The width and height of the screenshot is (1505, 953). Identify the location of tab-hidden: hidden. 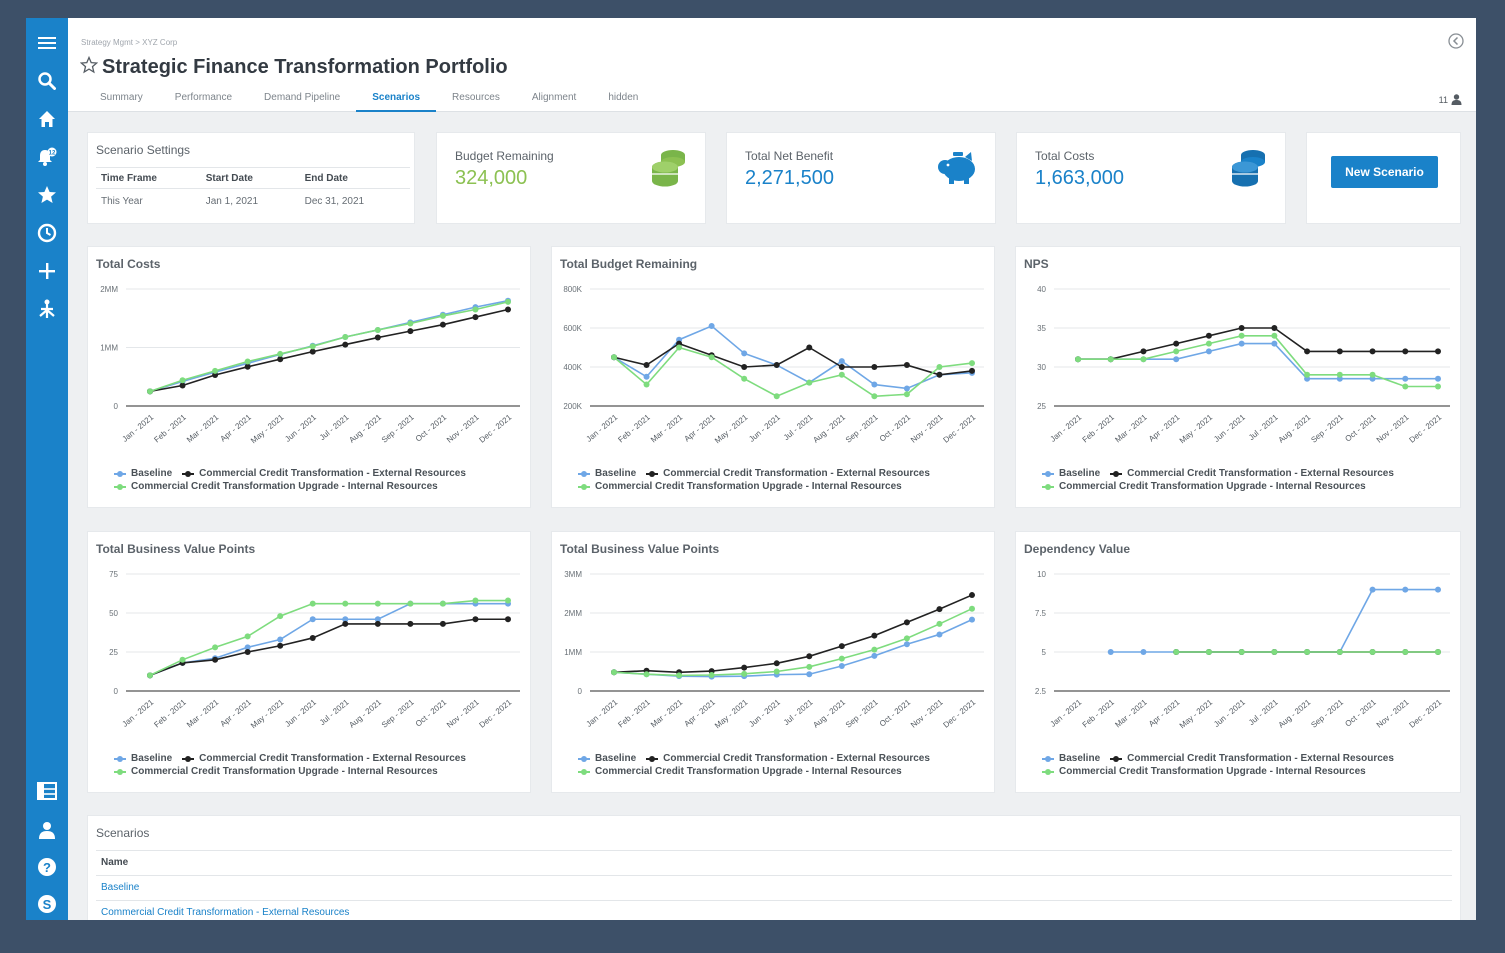
(623, 97).